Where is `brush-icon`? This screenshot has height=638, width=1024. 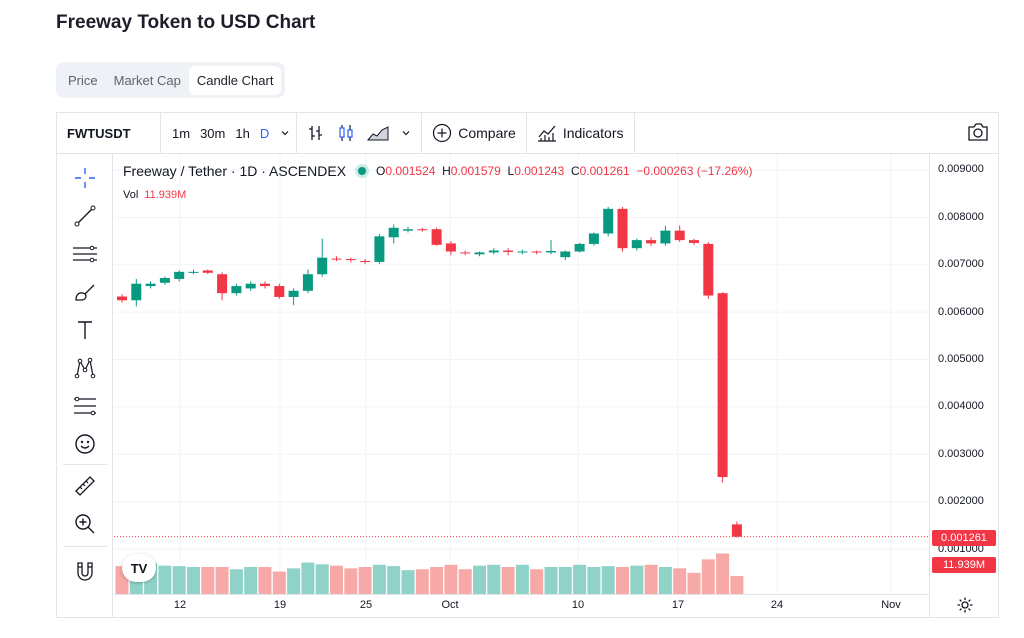 brush-icon is located at coordinates (85, 292).